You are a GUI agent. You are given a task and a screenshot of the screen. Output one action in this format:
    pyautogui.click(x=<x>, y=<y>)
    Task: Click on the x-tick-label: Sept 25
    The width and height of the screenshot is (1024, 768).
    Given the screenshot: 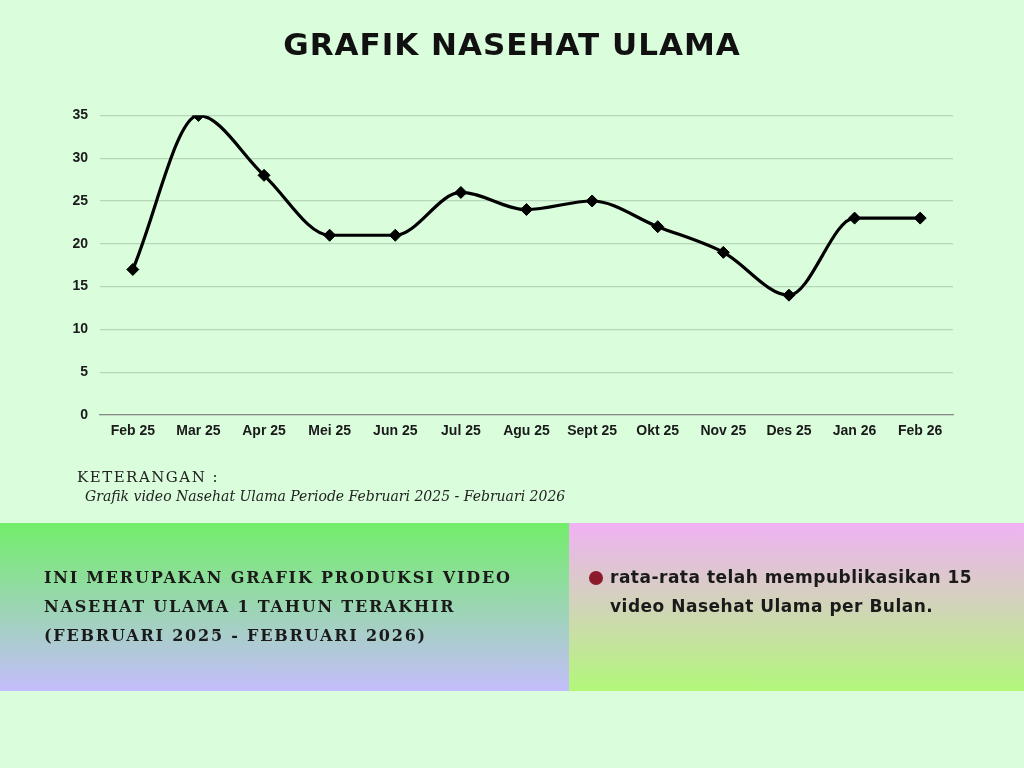 What is the action you would take?
    pyautogui.click(x=592, y=430)
    